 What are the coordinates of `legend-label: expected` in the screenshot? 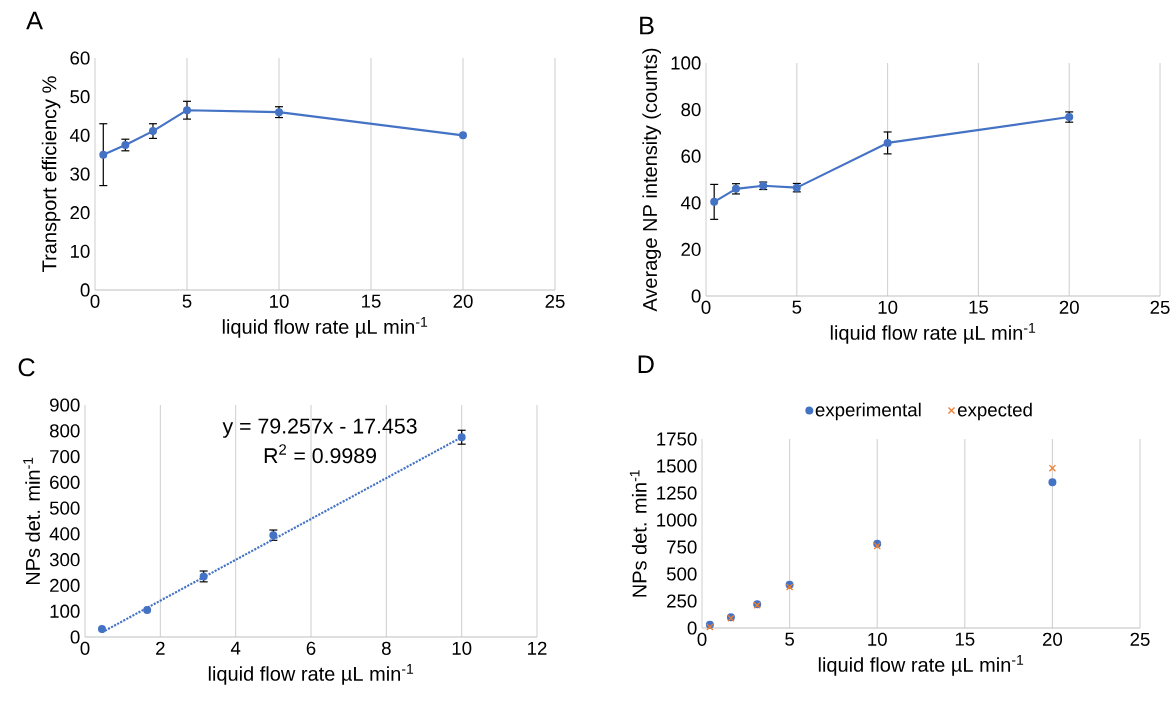 It's located at (994, 411).